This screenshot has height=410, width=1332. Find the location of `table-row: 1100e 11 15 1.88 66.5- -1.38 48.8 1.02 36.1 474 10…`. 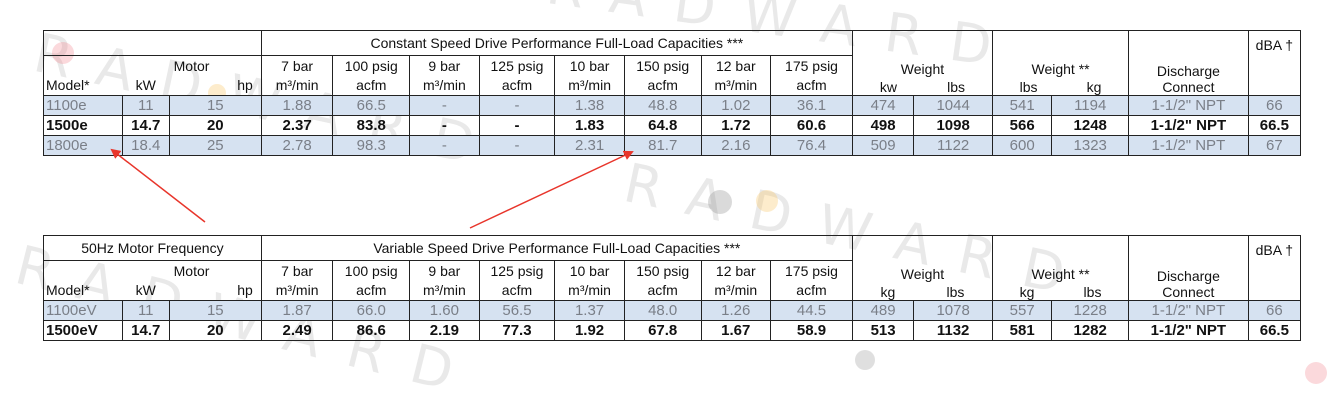

table-row: 1100e 11 15 1.88 66.5- -1.38 48.8 1.02 36.1 474 10… is located at coordinates (672, 105).